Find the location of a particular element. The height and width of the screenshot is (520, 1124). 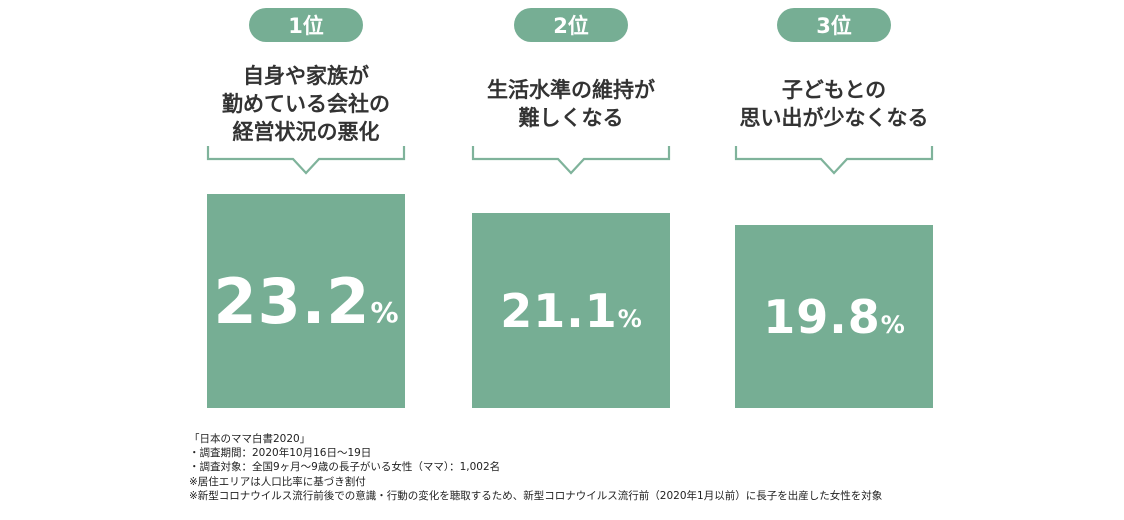

rank-badge-3: 3位 is located at coordinates (834, 25).